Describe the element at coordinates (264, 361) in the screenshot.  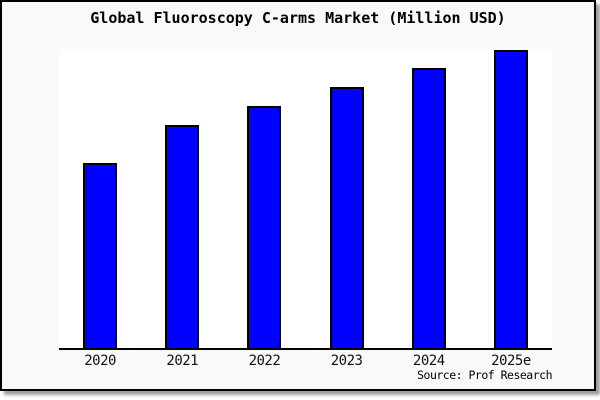
I see `x-axis-label-2022: 2022` at that location.